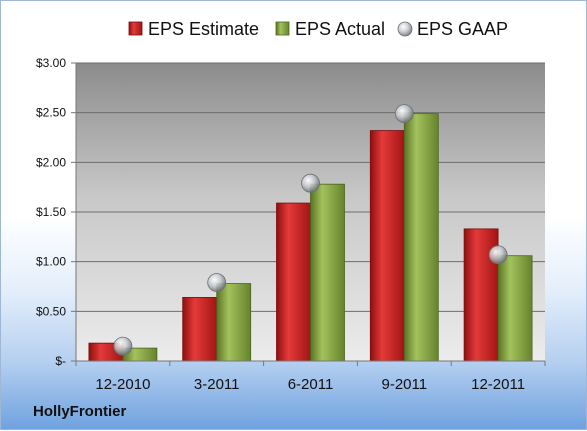 The width and height of the screenshot is (587, 431). I want to click on legend-swatch-eps-actual, so click(282, 28).